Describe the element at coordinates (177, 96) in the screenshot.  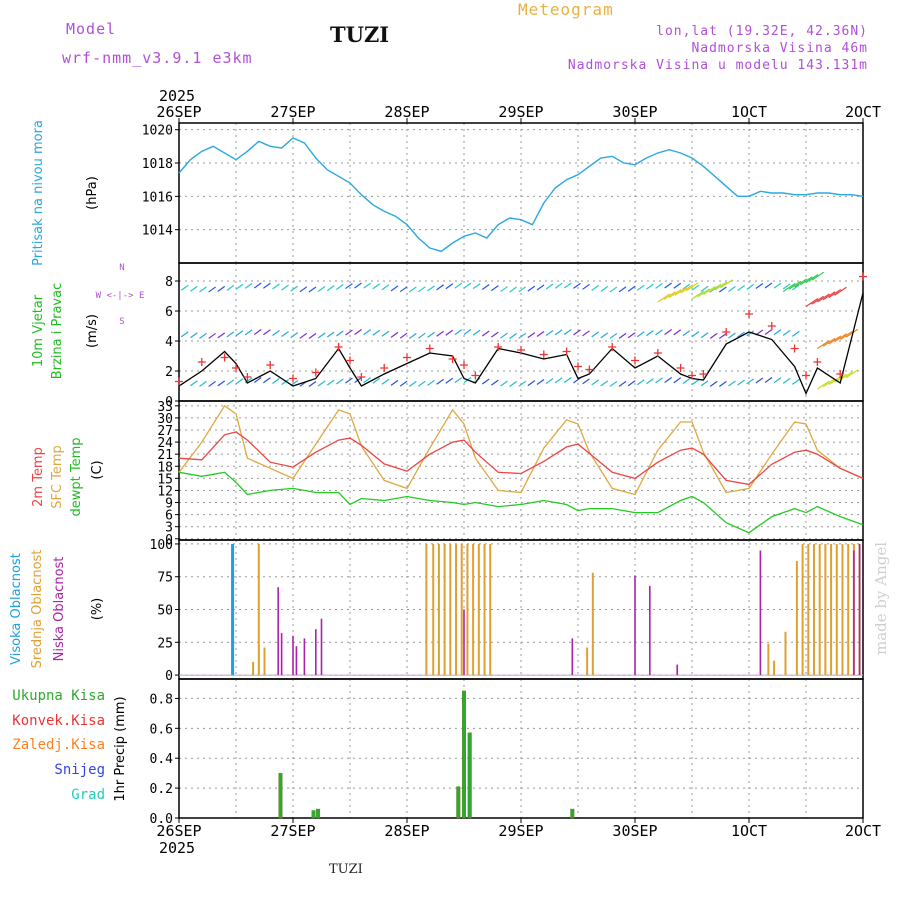
I see `year-label-top: 2025` at that location.